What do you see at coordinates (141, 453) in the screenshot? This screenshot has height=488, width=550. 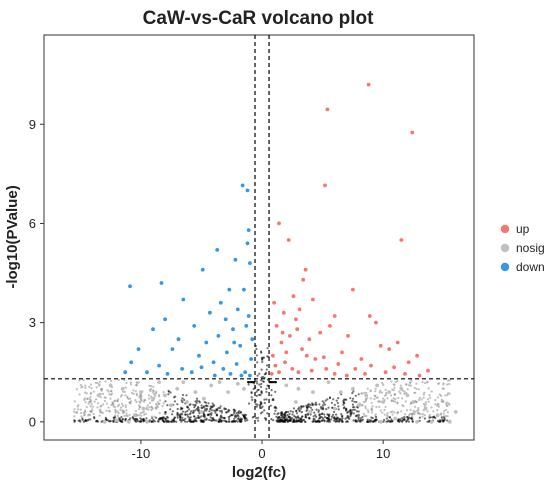 I see `x-tick-label: -10` at bounding box center [141, 453].